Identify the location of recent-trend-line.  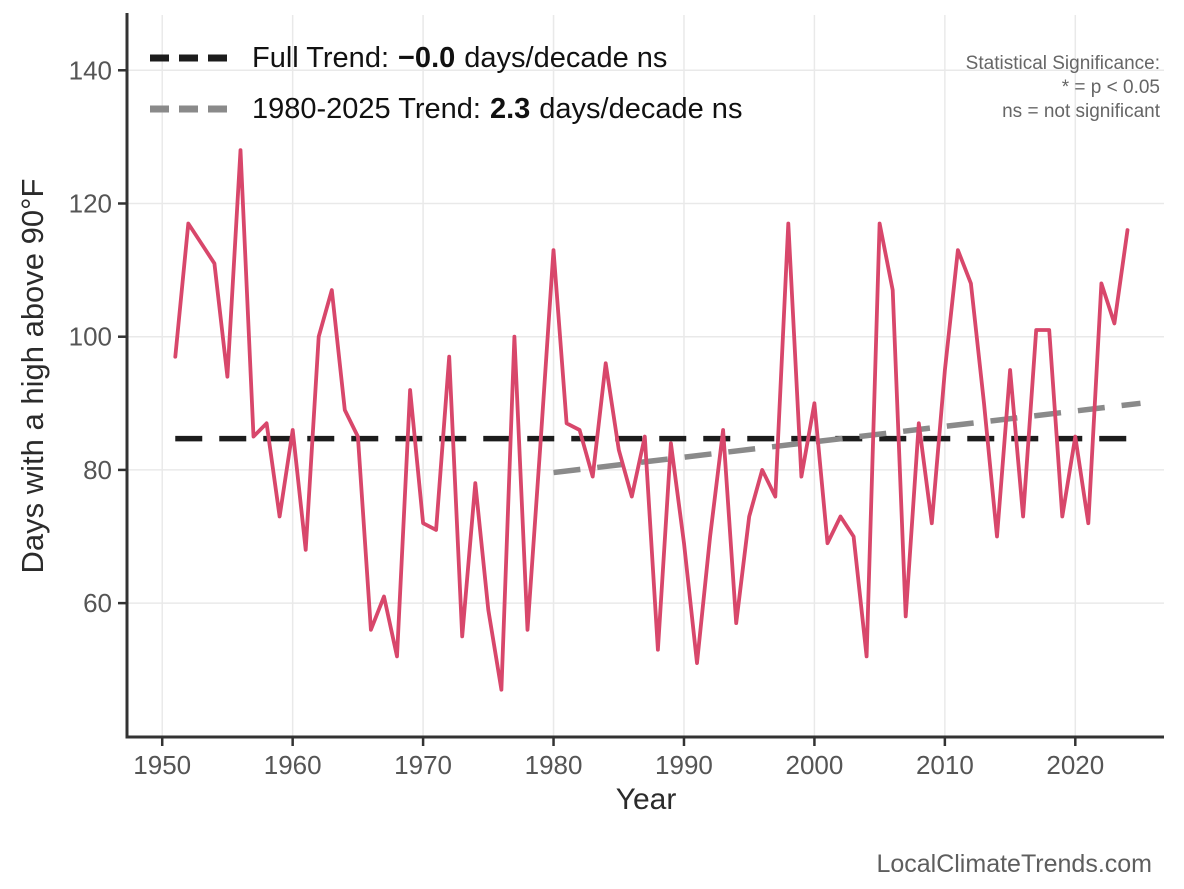
(847, 438).